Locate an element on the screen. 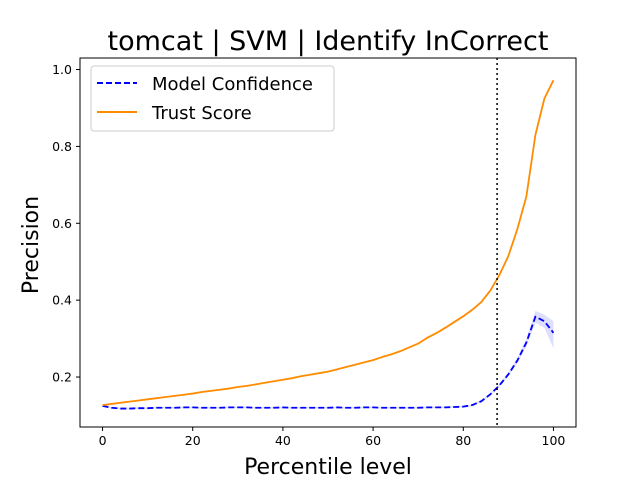 This screenshot has height=485, width=640. series-line-model-confidence is located at coordinates (328, 362).